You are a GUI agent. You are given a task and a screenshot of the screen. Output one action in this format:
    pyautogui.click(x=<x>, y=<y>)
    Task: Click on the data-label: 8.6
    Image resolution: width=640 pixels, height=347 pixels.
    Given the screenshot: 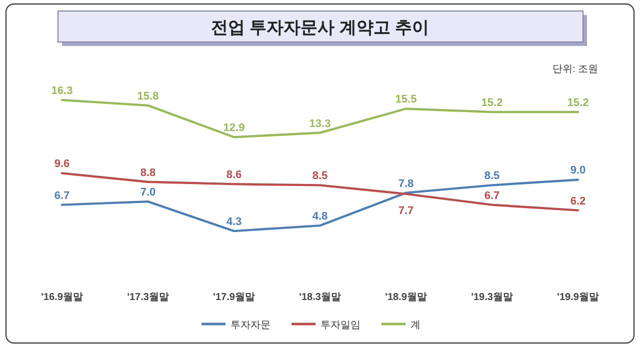 What is the action you would take?
    pyautogui.click(x=234, y=175)
    